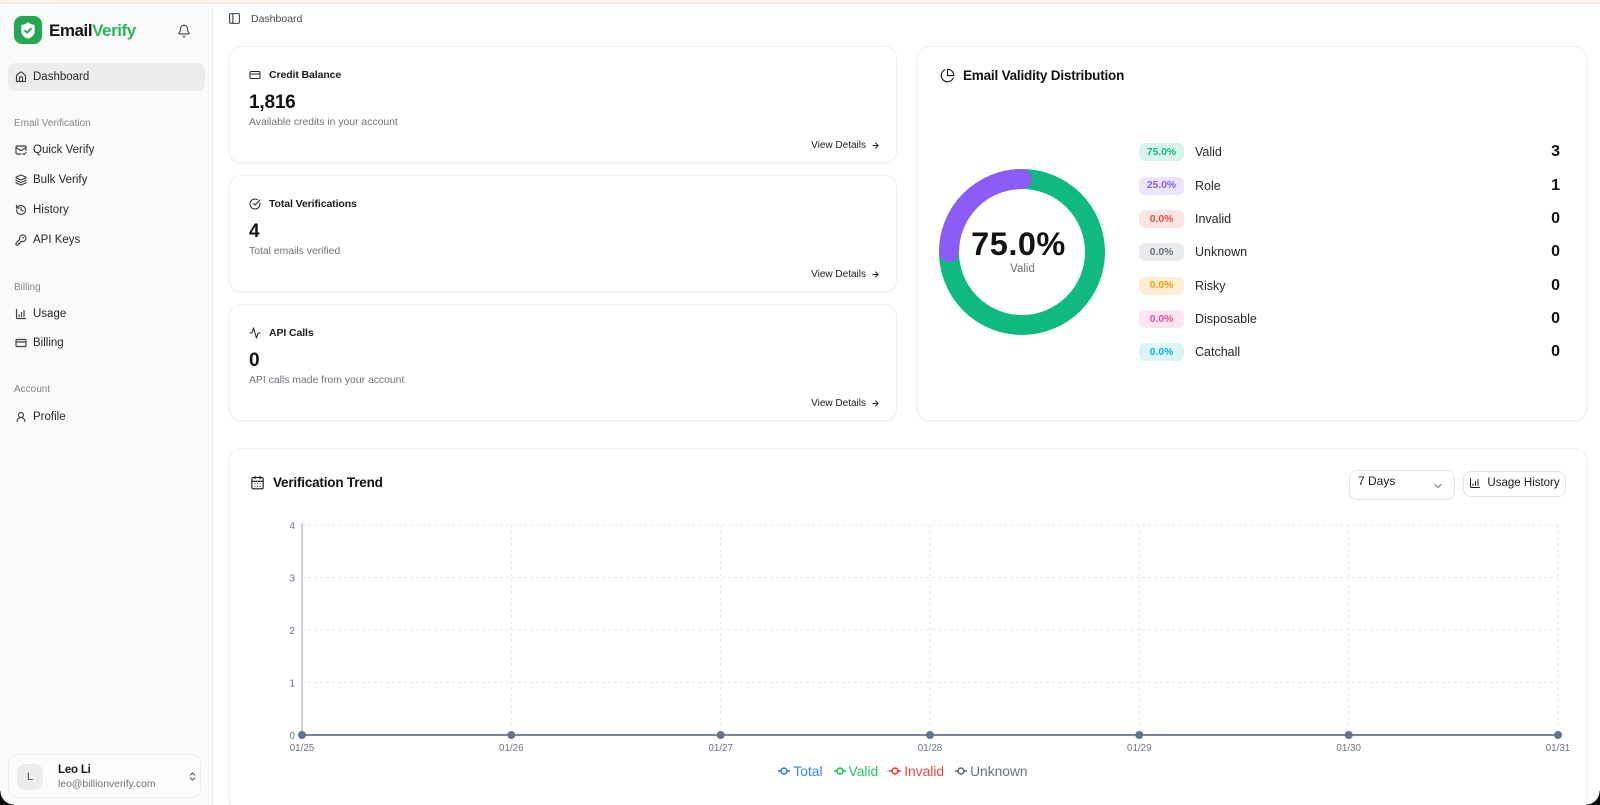 Image resolution: width=1600 pixels, height=805 pixels. Describe the element at coordinates (930, 748) in the screenshot. I see `svg-text: 01/28` at that location.